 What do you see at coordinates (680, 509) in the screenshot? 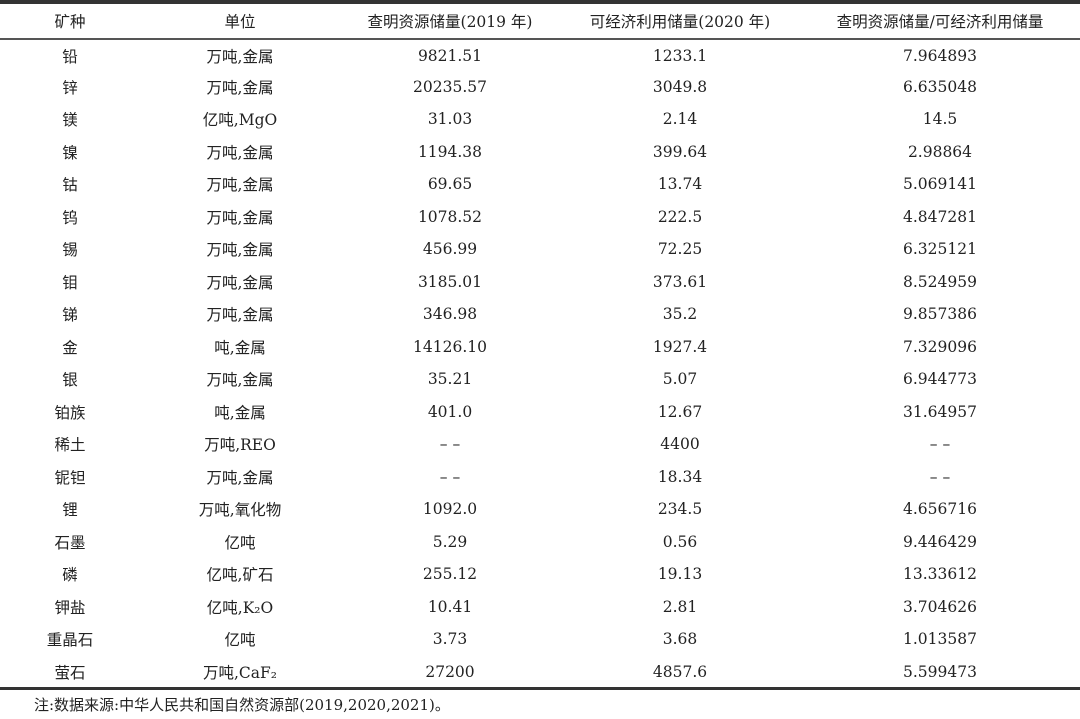
I see `cell-economic-reserves: 234.5` at bounding box center [680, 509].